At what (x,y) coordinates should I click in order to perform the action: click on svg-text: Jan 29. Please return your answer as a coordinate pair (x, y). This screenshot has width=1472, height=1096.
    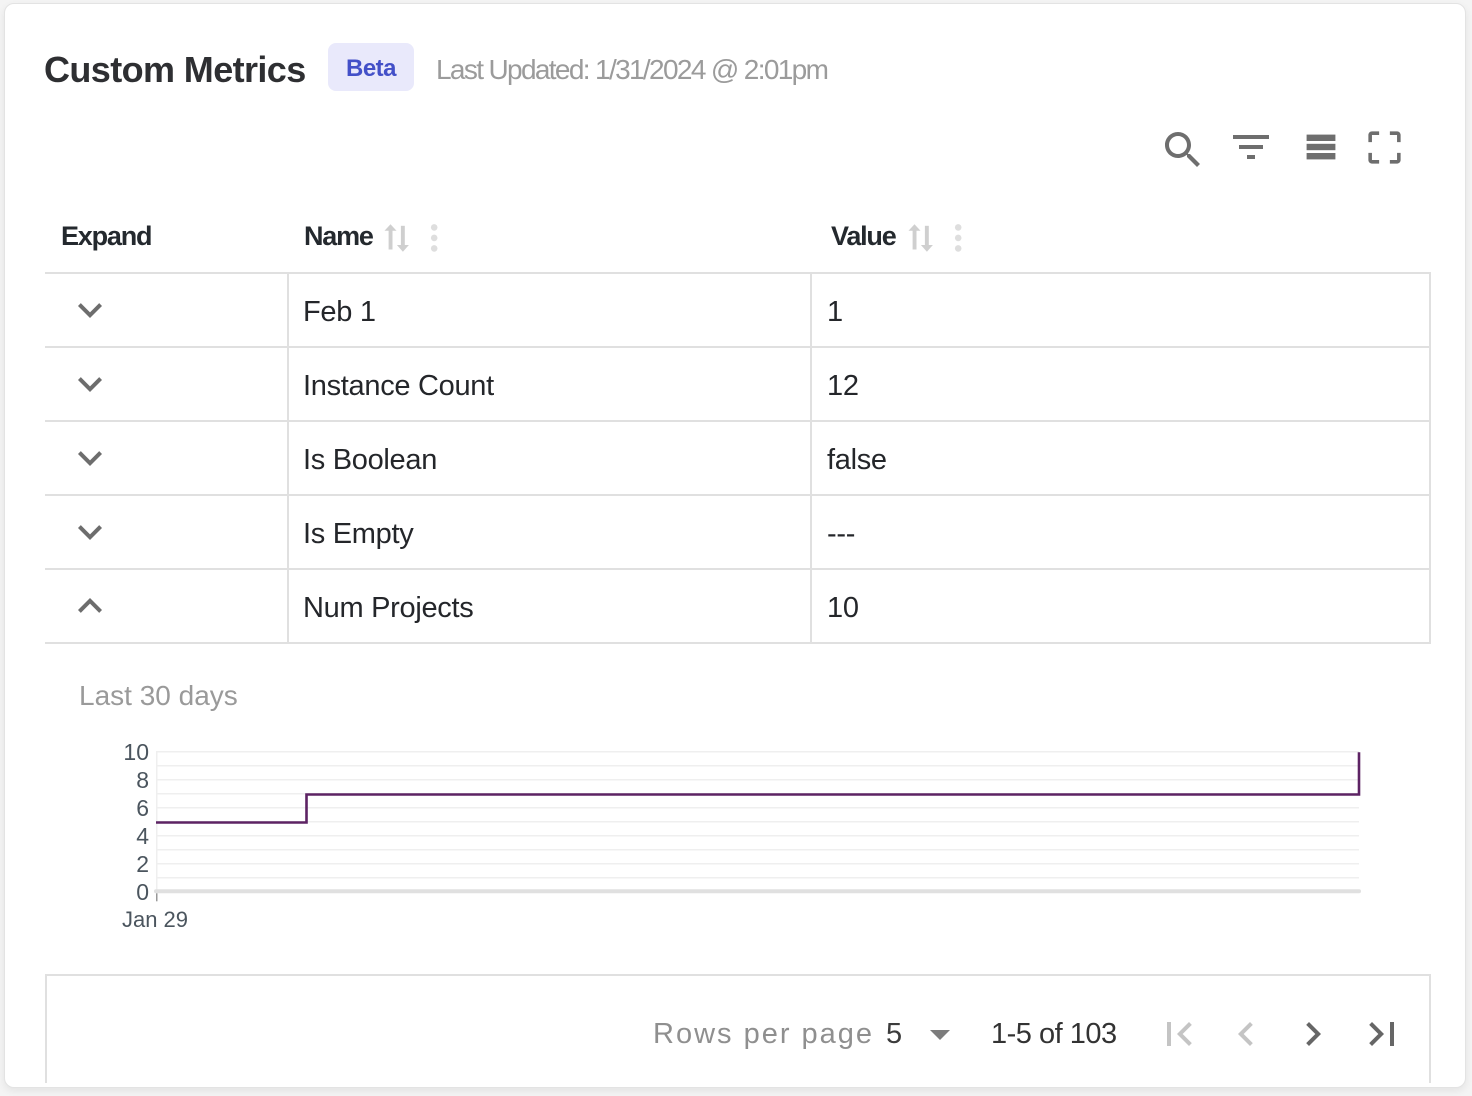
    Looking at the image, I should click on (155, 919).